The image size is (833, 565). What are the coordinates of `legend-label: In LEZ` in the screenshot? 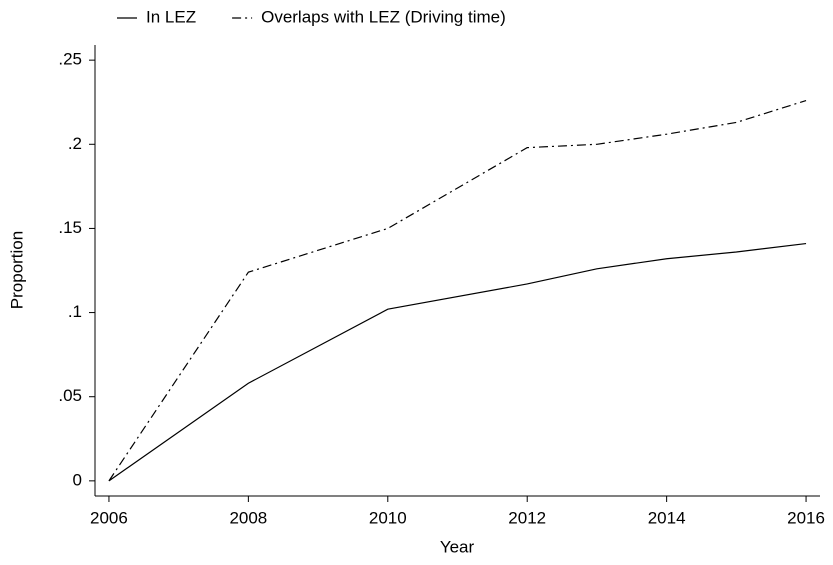 It's located at (171, 16).